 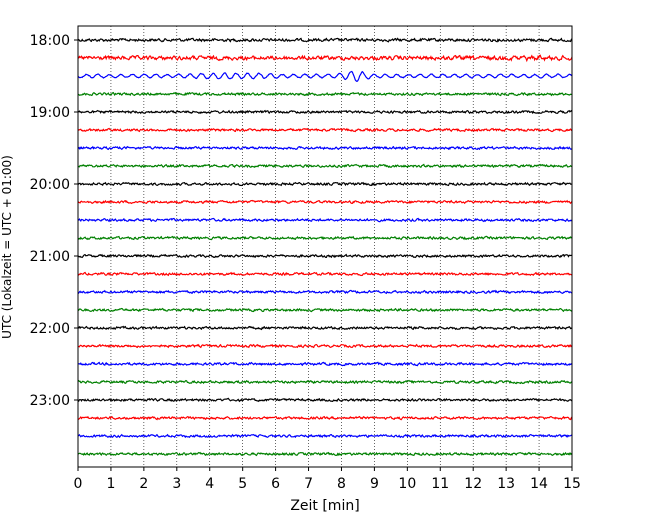 I want to click on y-axis-label: UTC (Lokalzeit = UTC + 01:00), so click(x=7, y=247).